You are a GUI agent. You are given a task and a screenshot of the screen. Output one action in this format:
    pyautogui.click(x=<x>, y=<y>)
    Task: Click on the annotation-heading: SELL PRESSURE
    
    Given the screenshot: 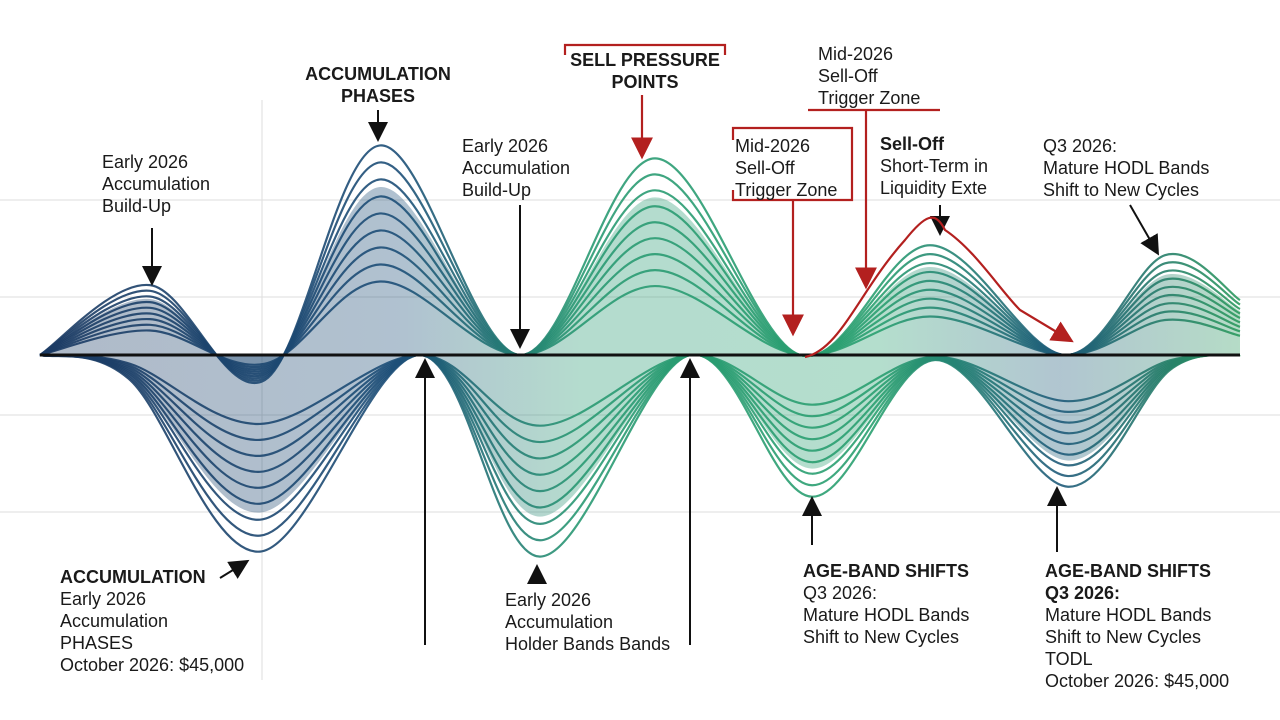 What is the action you would take?
    pyautogui.click(x=645, y=60)
    